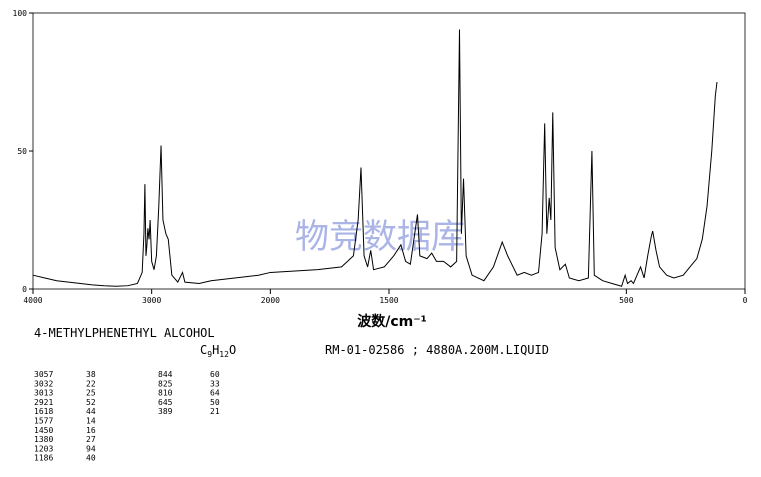 The width and height of the screenshot is (761, 477). Describe the element at coordinates (91, 439) in the screenshot. I see `peak-intensity: 27` at that location.